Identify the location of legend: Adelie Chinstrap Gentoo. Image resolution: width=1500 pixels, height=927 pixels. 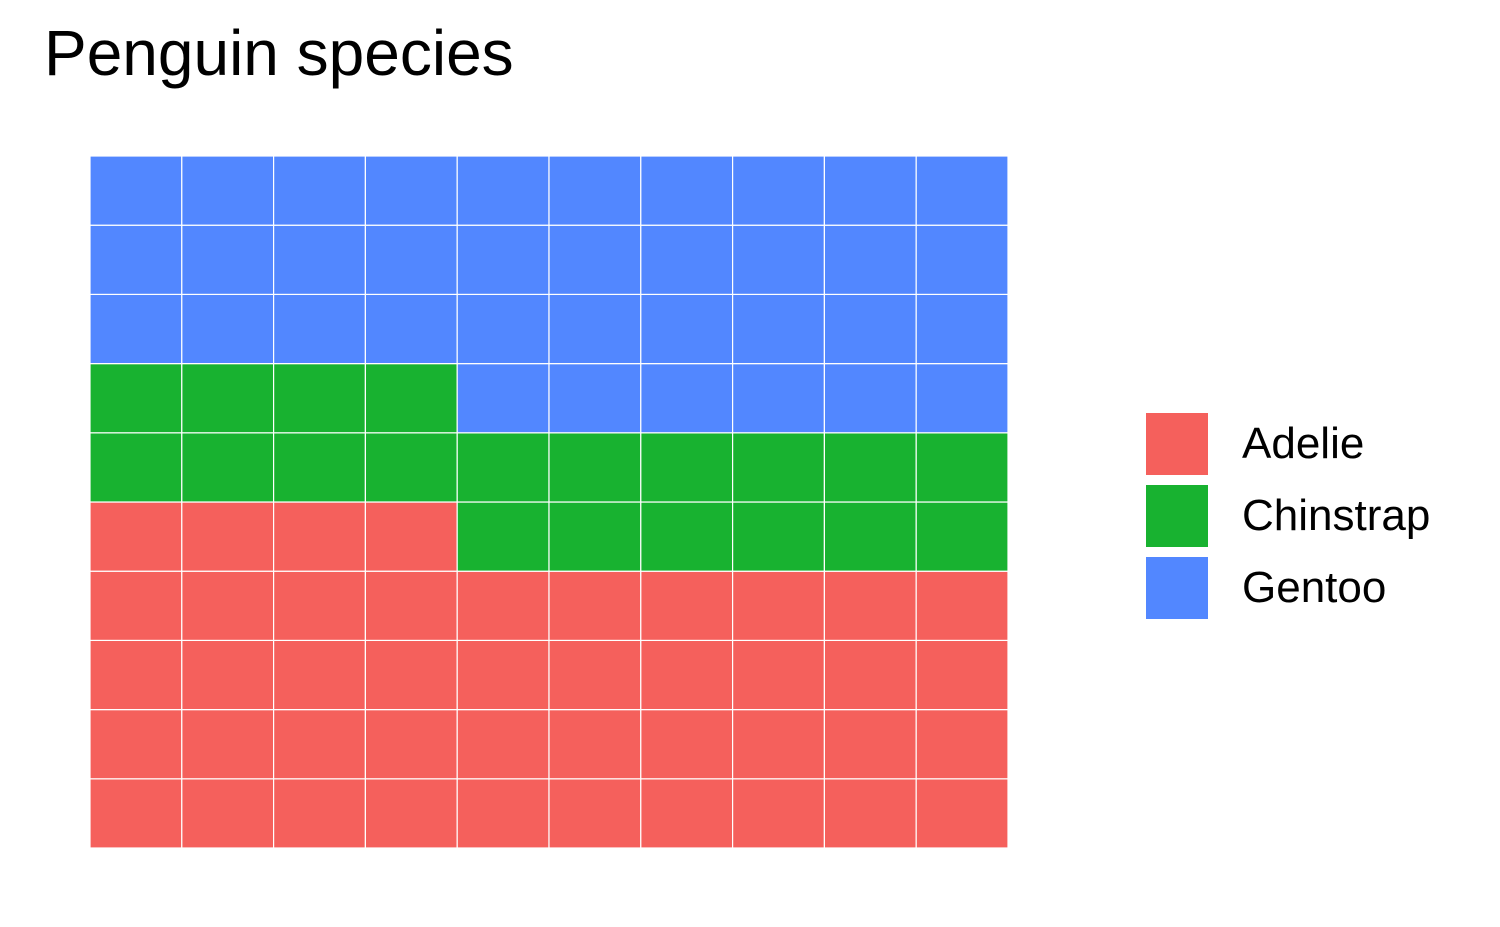
(1288, 521).